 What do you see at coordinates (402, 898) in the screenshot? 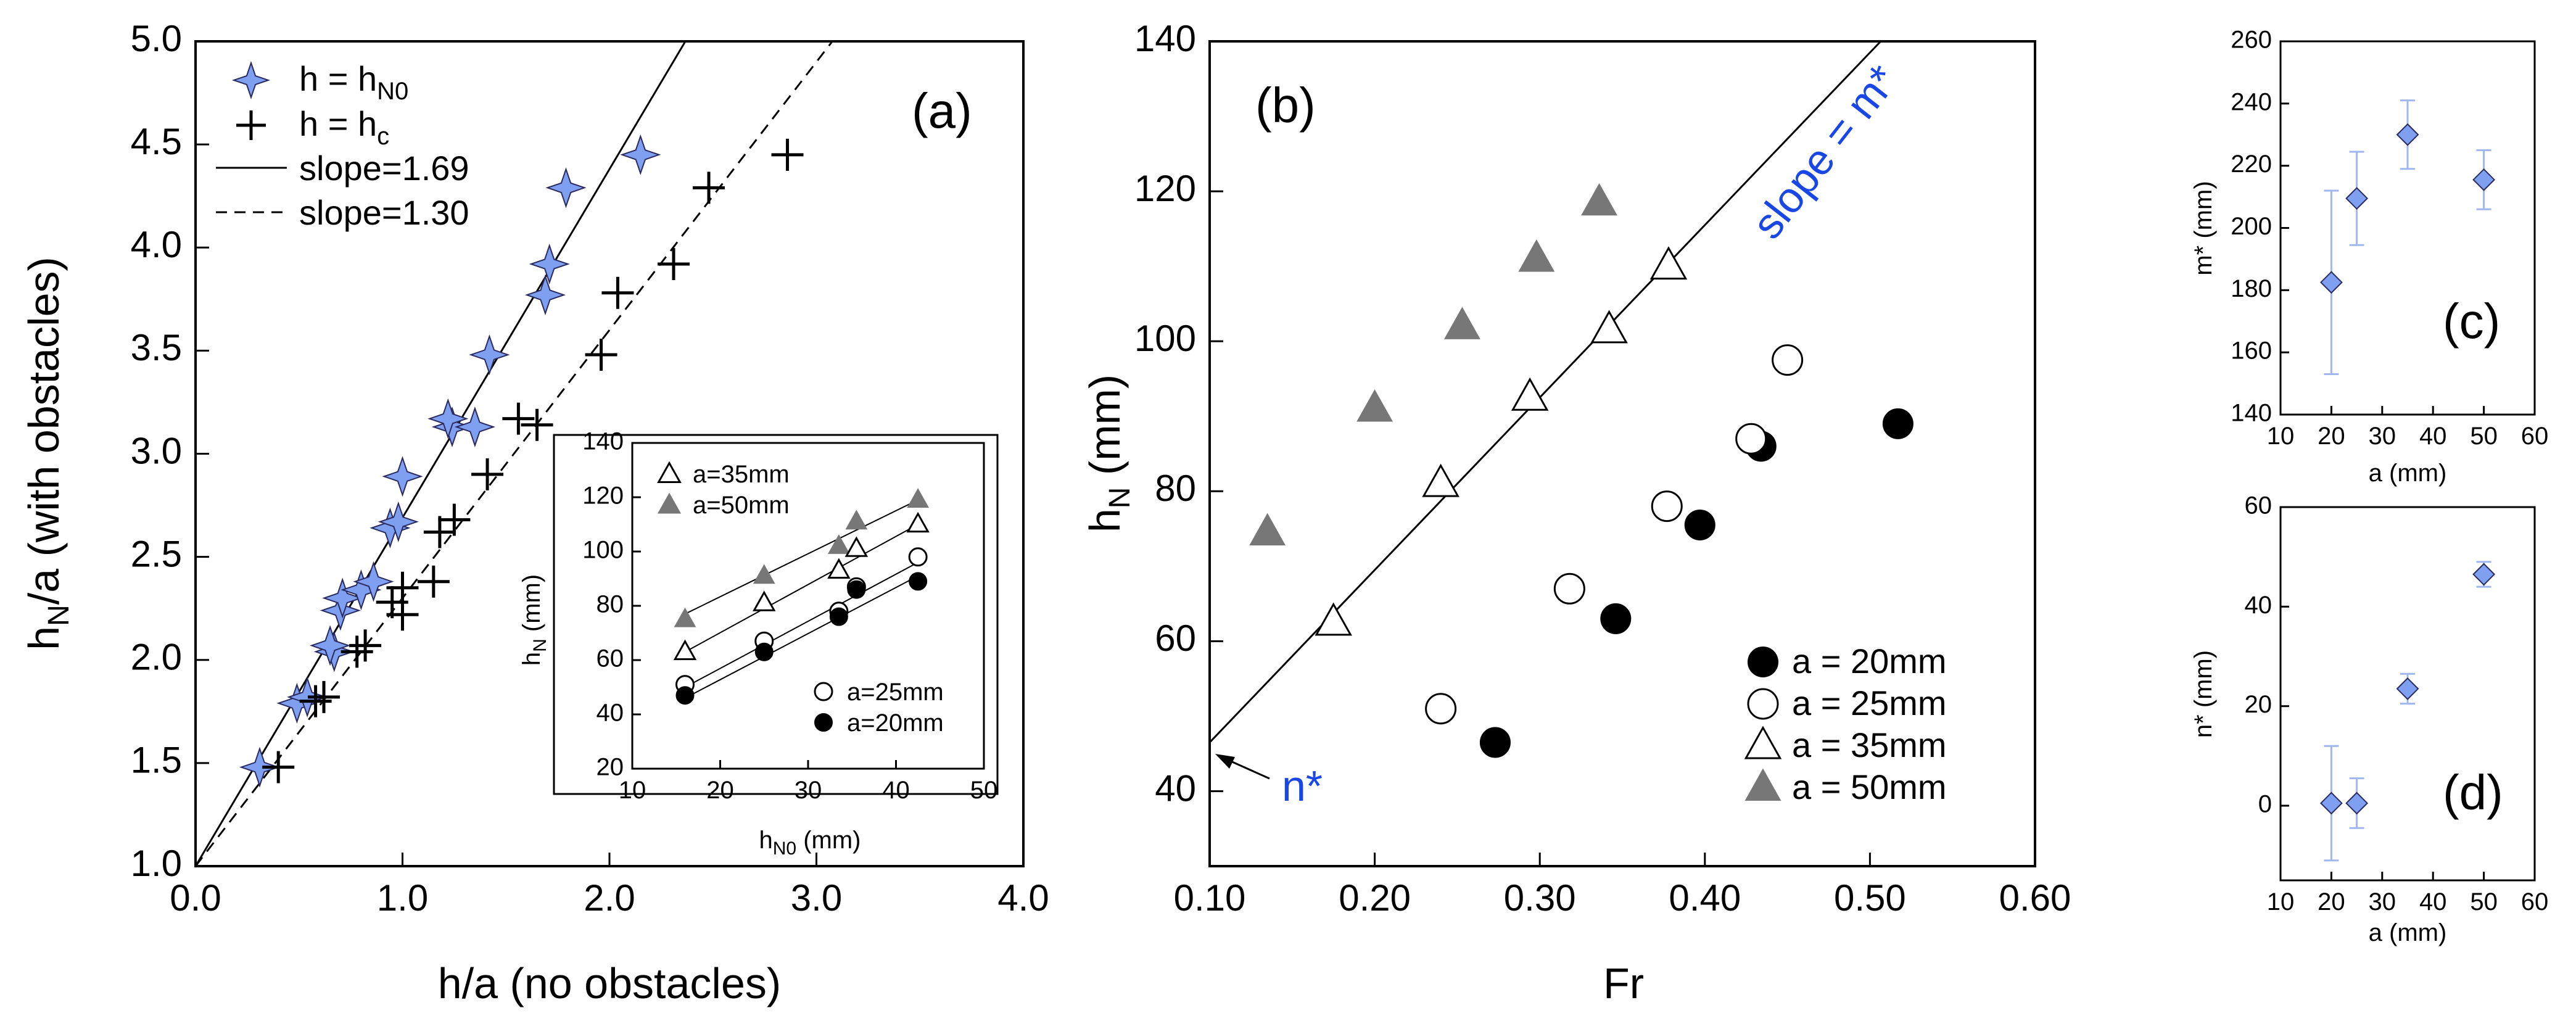
I see `x-tick-label: 1.0` at bounding box center [402, 898].